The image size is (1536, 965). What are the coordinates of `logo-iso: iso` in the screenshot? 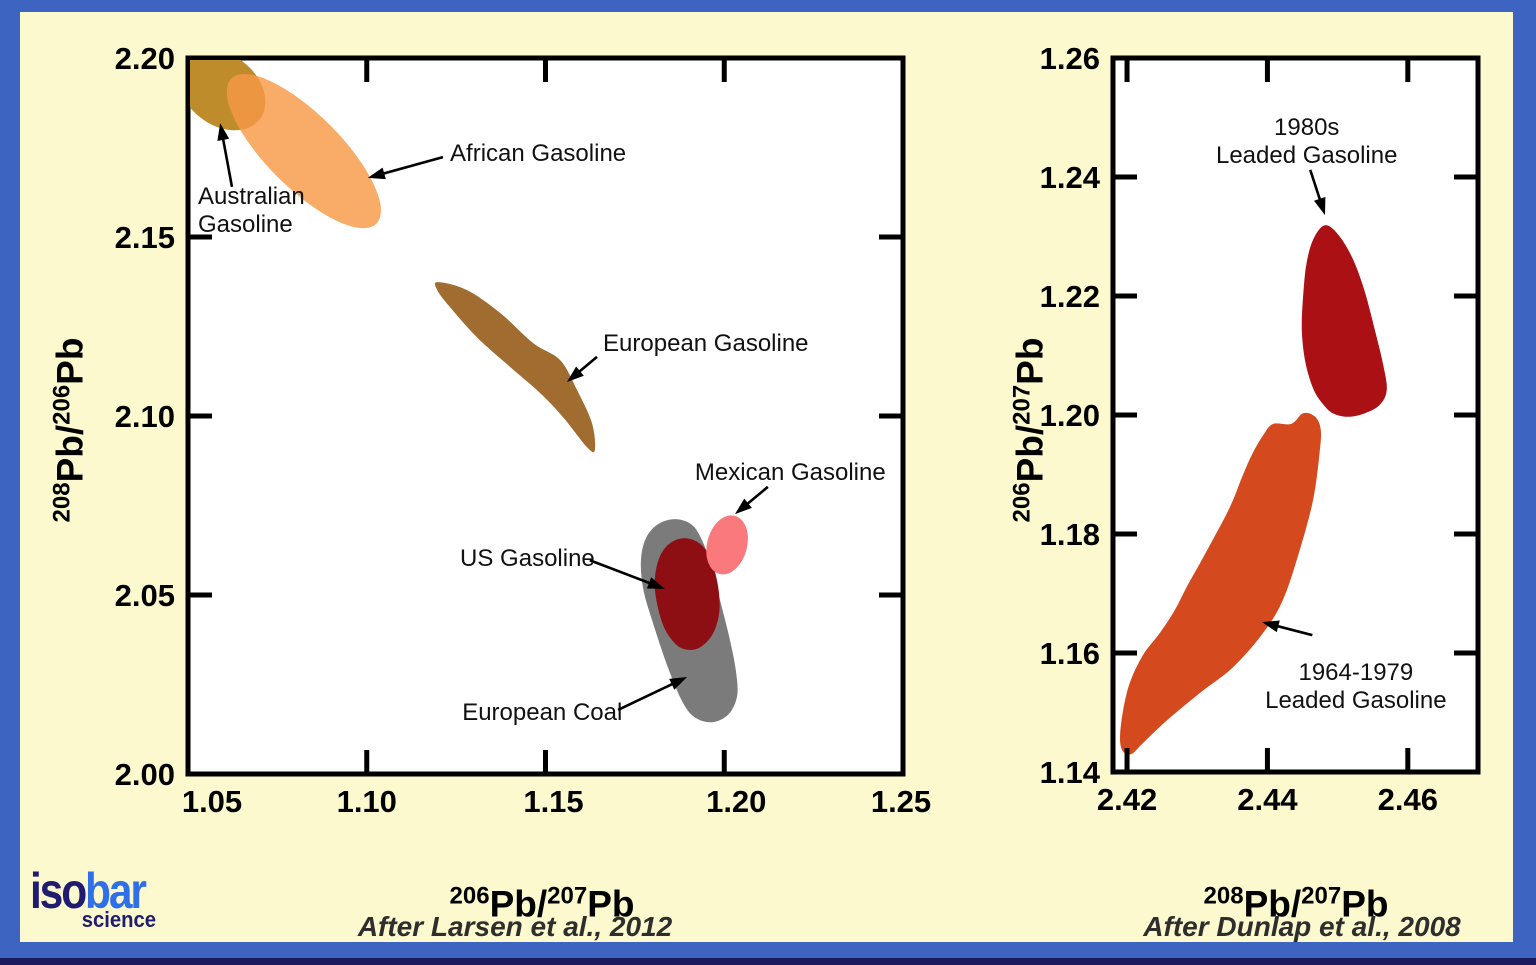 It's located at (58, 891).